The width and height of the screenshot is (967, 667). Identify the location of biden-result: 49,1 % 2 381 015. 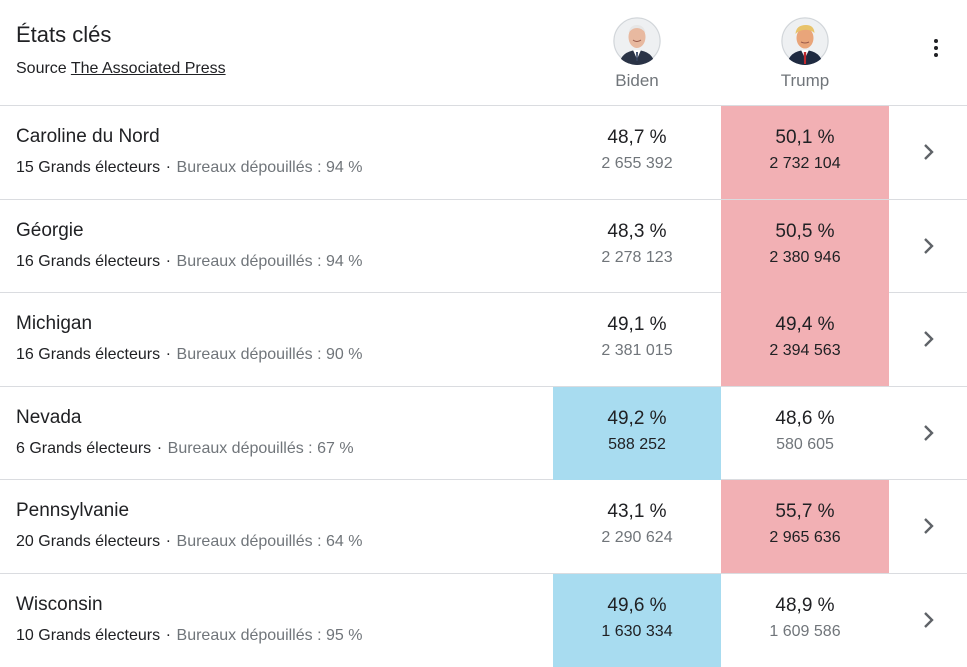
(637, 339).